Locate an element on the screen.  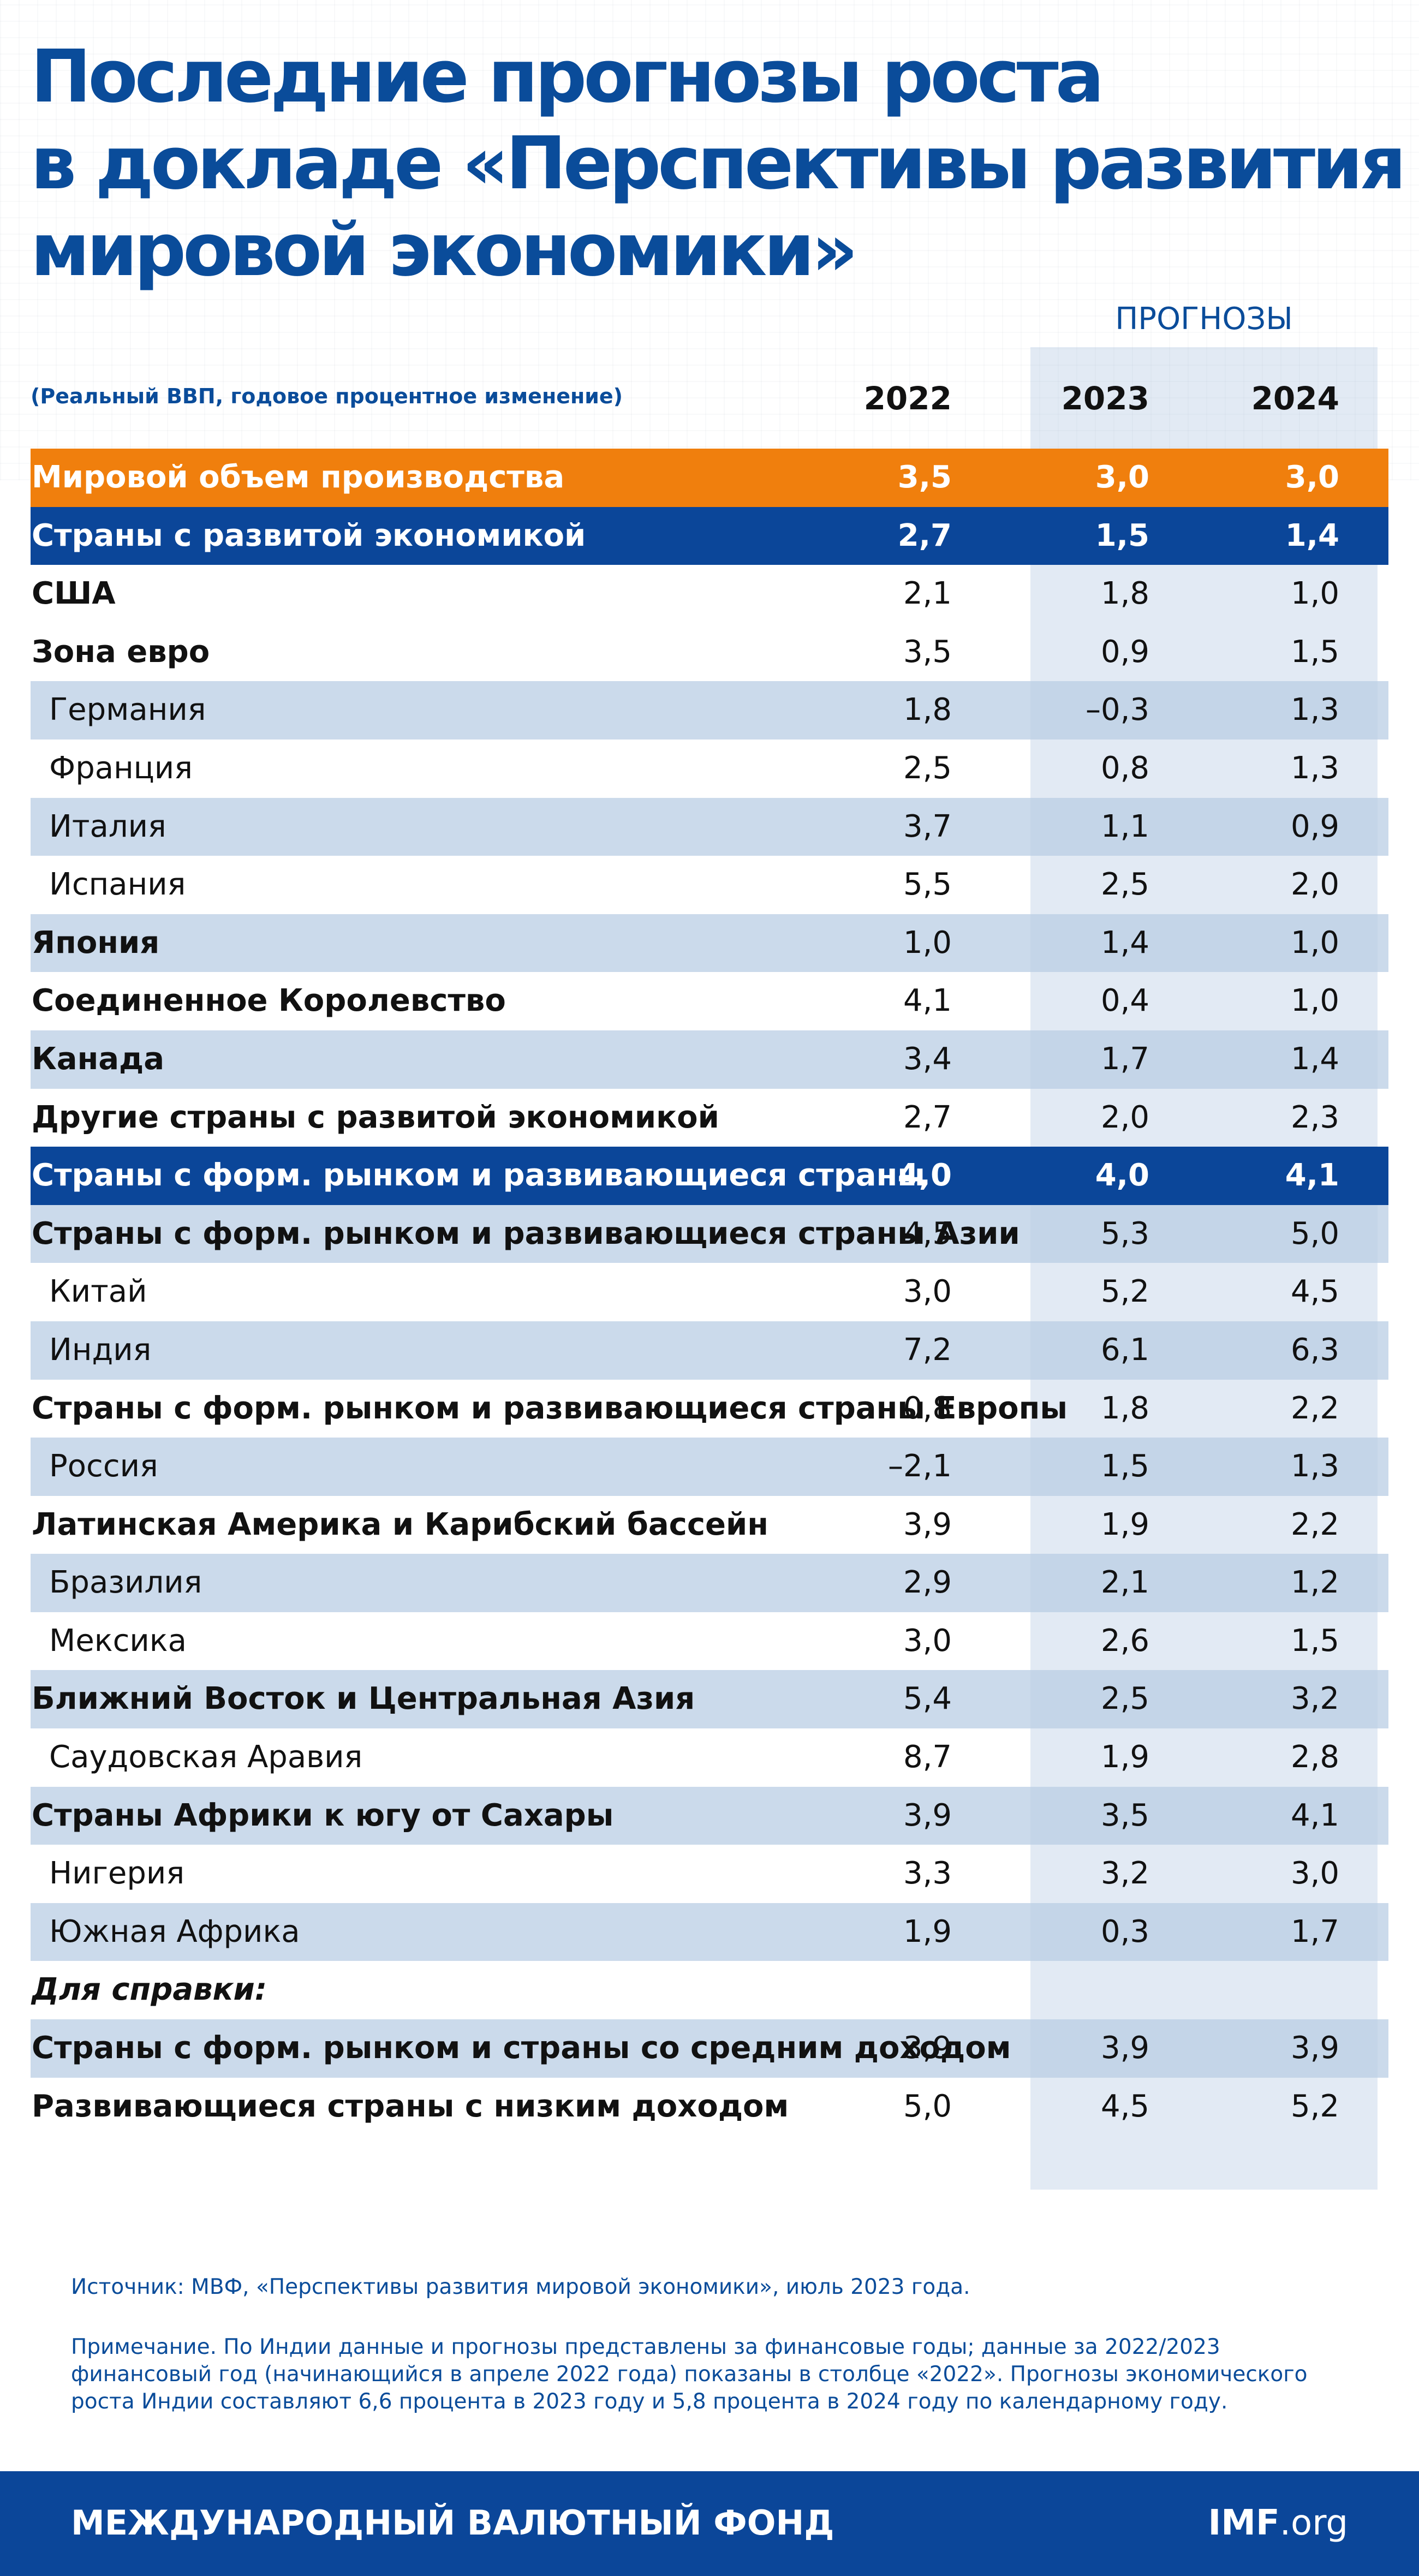
cell-2023: 0,9 is located at coordinates (1124, 652).